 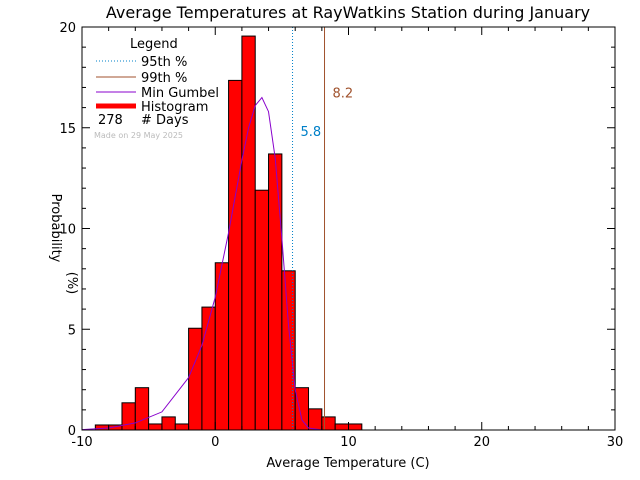 I want to click on x-tick-label: 0, so click(x=215, y=442).